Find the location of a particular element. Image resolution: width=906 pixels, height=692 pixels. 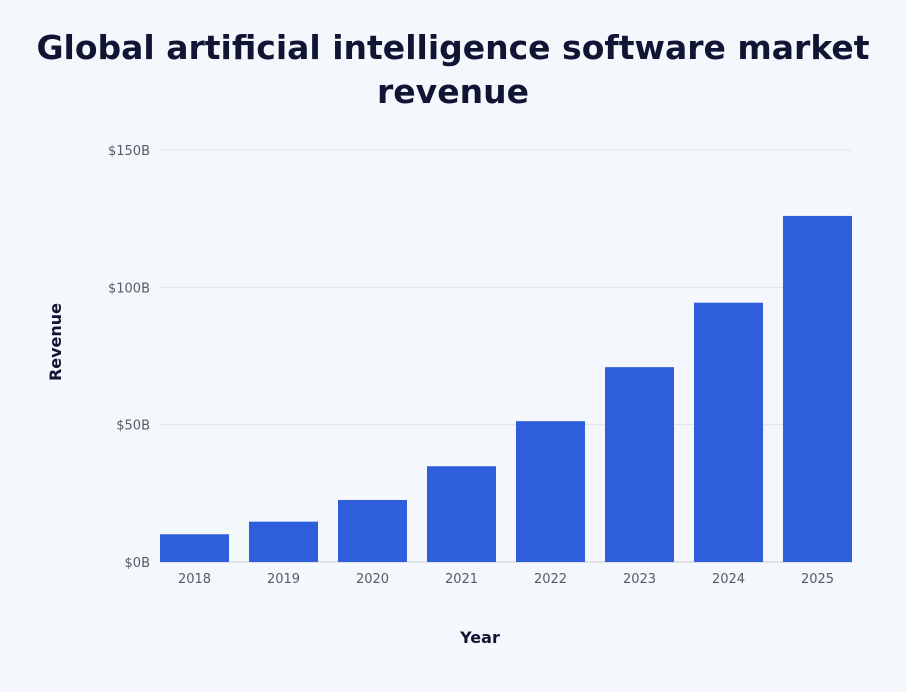

x-tick-label: 2022 is located at coordinates (550, 579).